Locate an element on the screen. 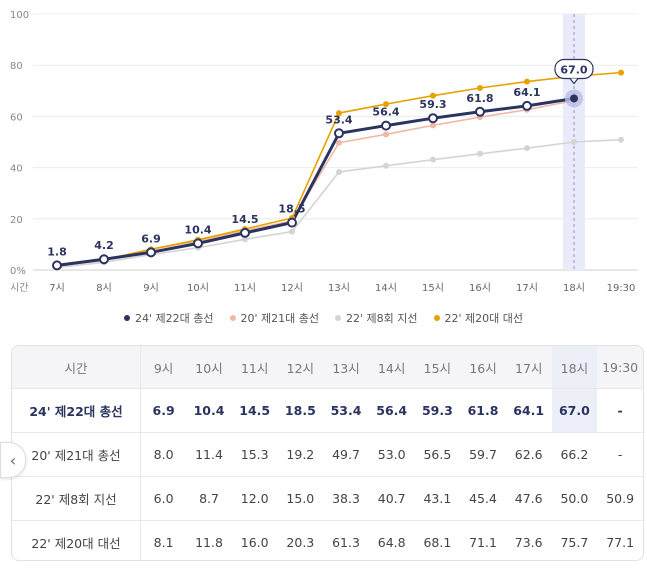 This screenshot has width=647, height=572. row-label: 20' 제21대 총선 is located at coordinates (76, 454).